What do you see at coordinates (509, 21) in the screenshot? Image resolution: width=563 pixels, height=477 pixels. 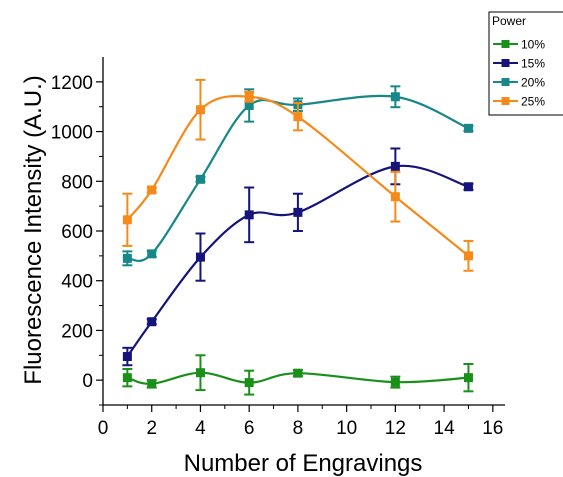 I see `legend-title: Power` at bounding box center [509, 21].